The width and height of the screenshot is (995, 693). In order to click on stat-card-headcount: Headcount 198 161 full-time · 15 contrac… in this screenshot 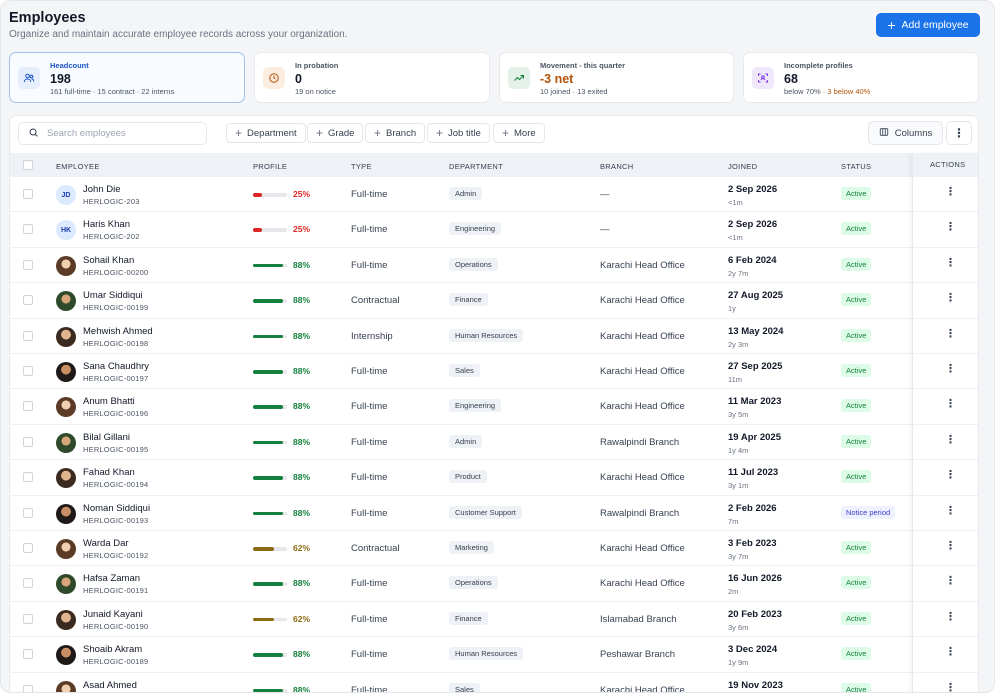, I will do `click(127, 77)`.